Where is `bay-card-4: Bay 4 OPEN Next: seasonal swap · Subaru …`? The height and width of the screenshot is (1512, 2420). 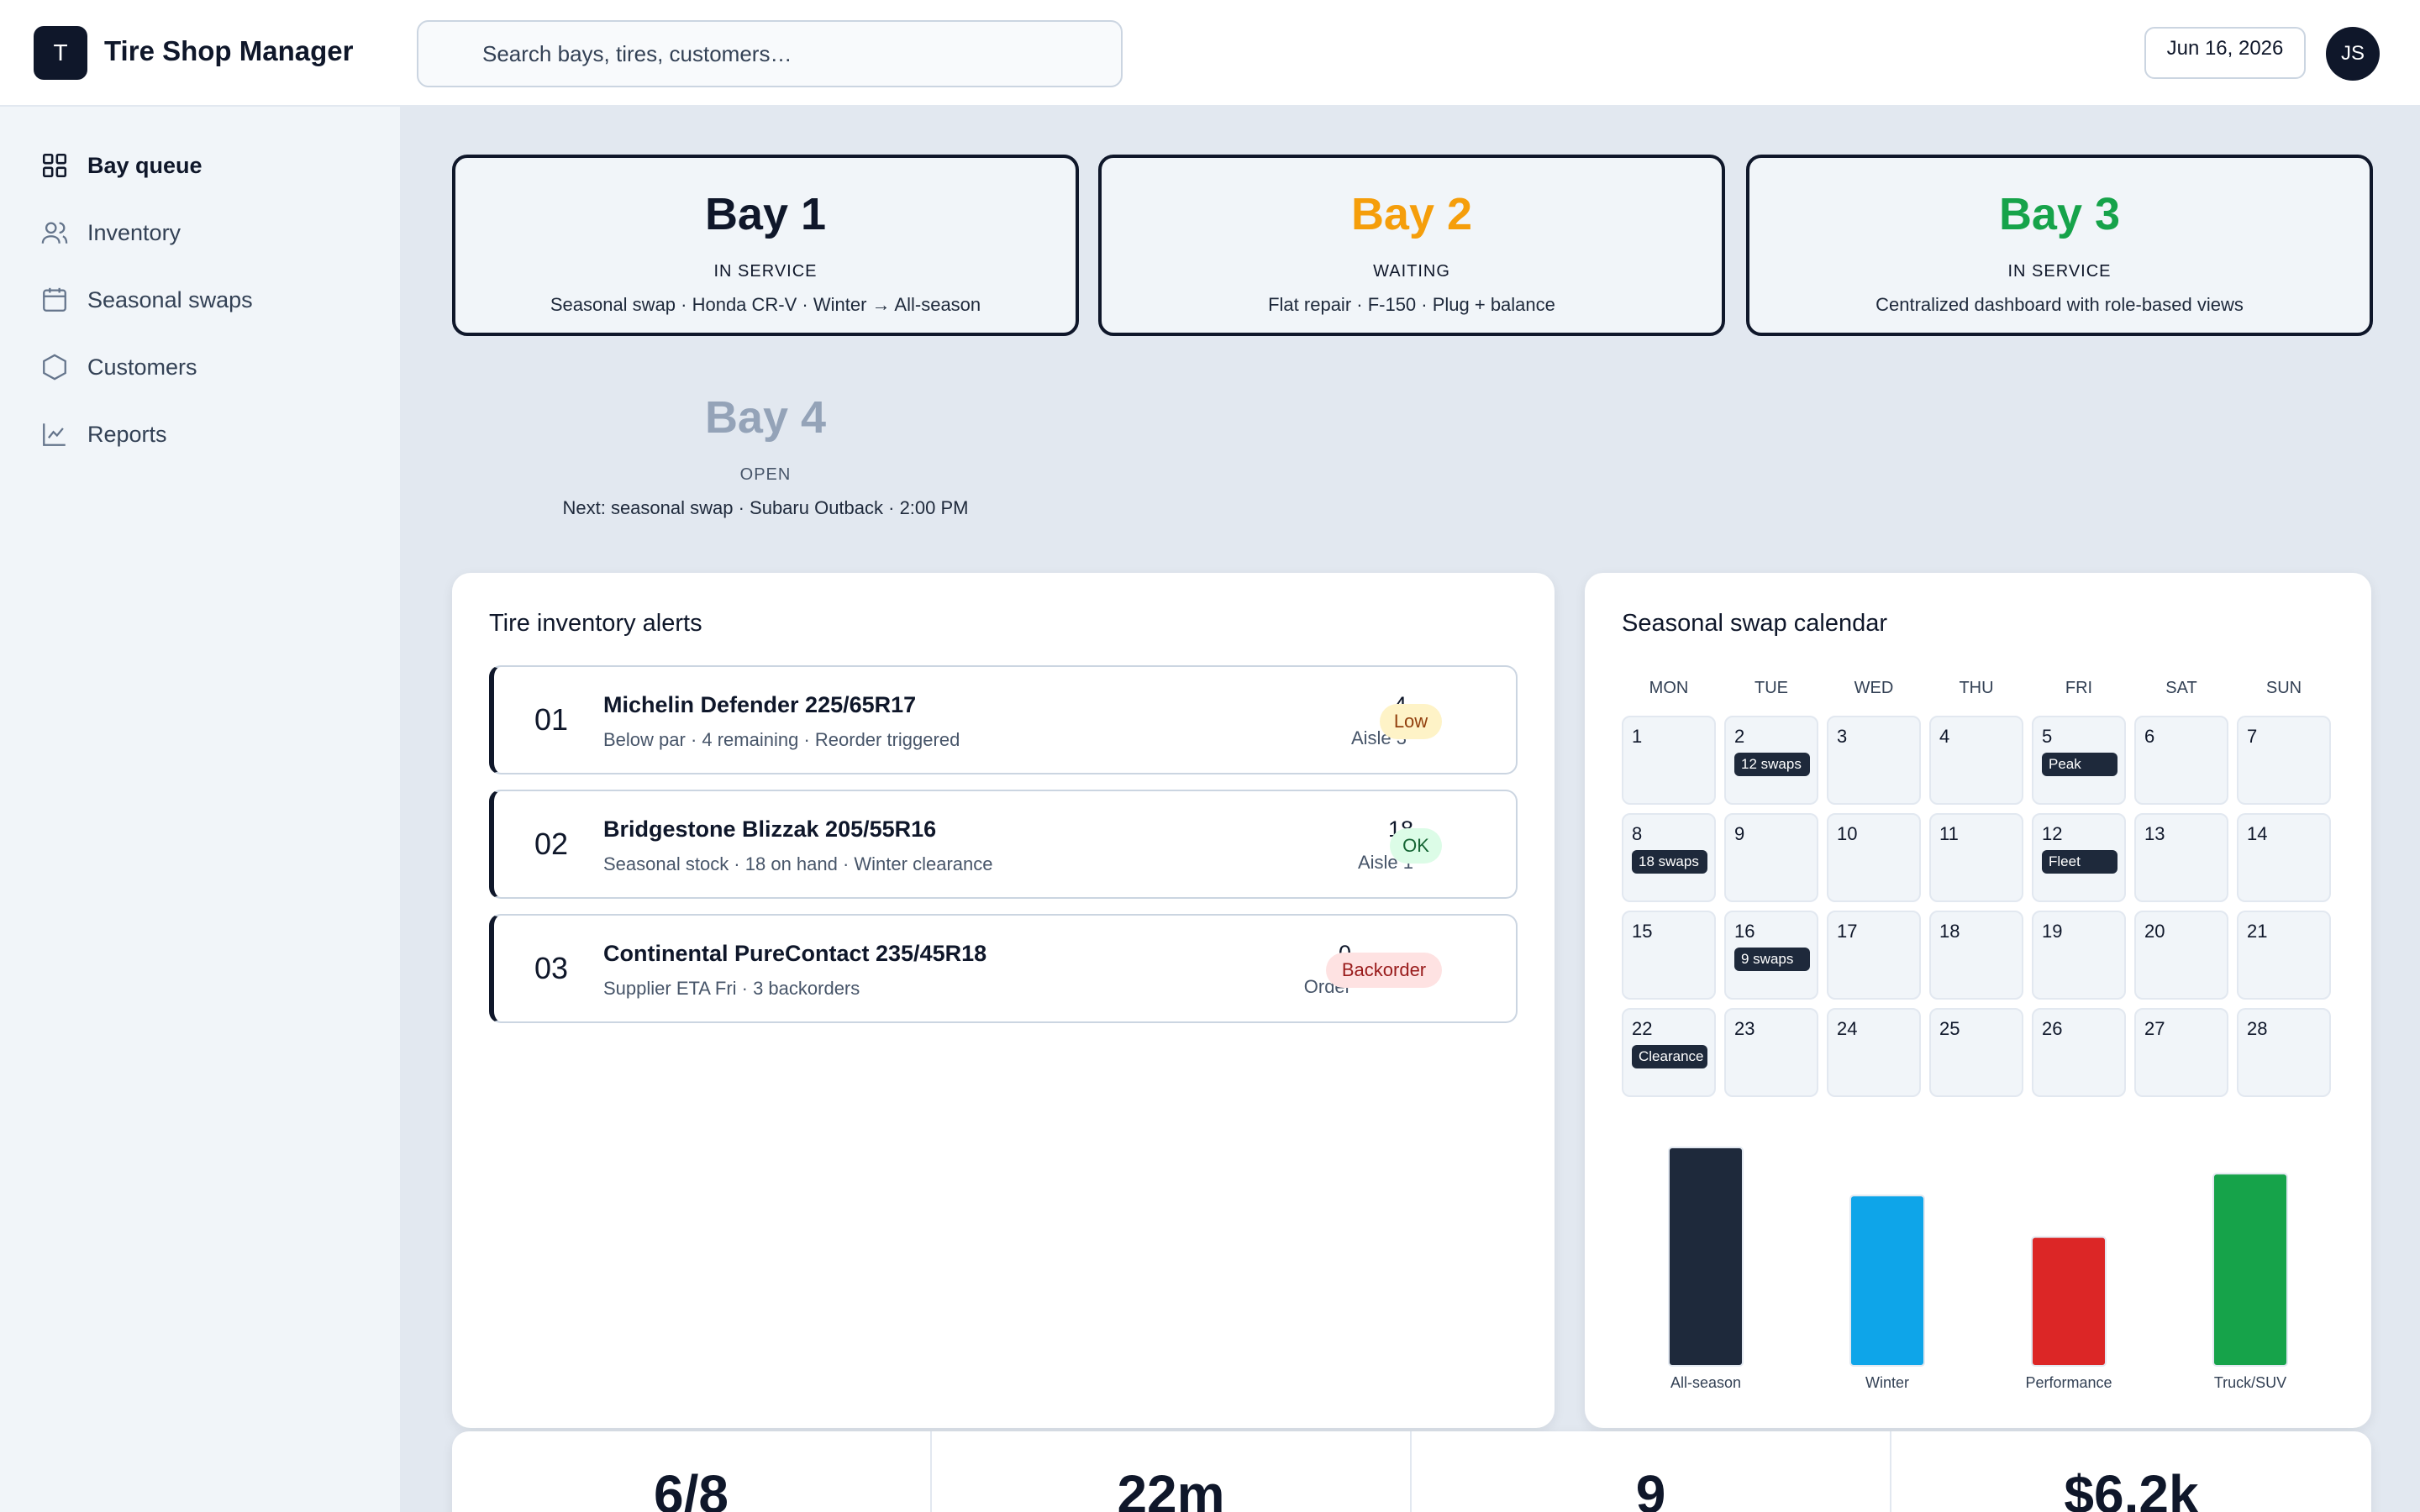
bay-card-4: Bay 4 OPEN Next: seasonal swap · Subaru … is located at coordinates (765, 450).